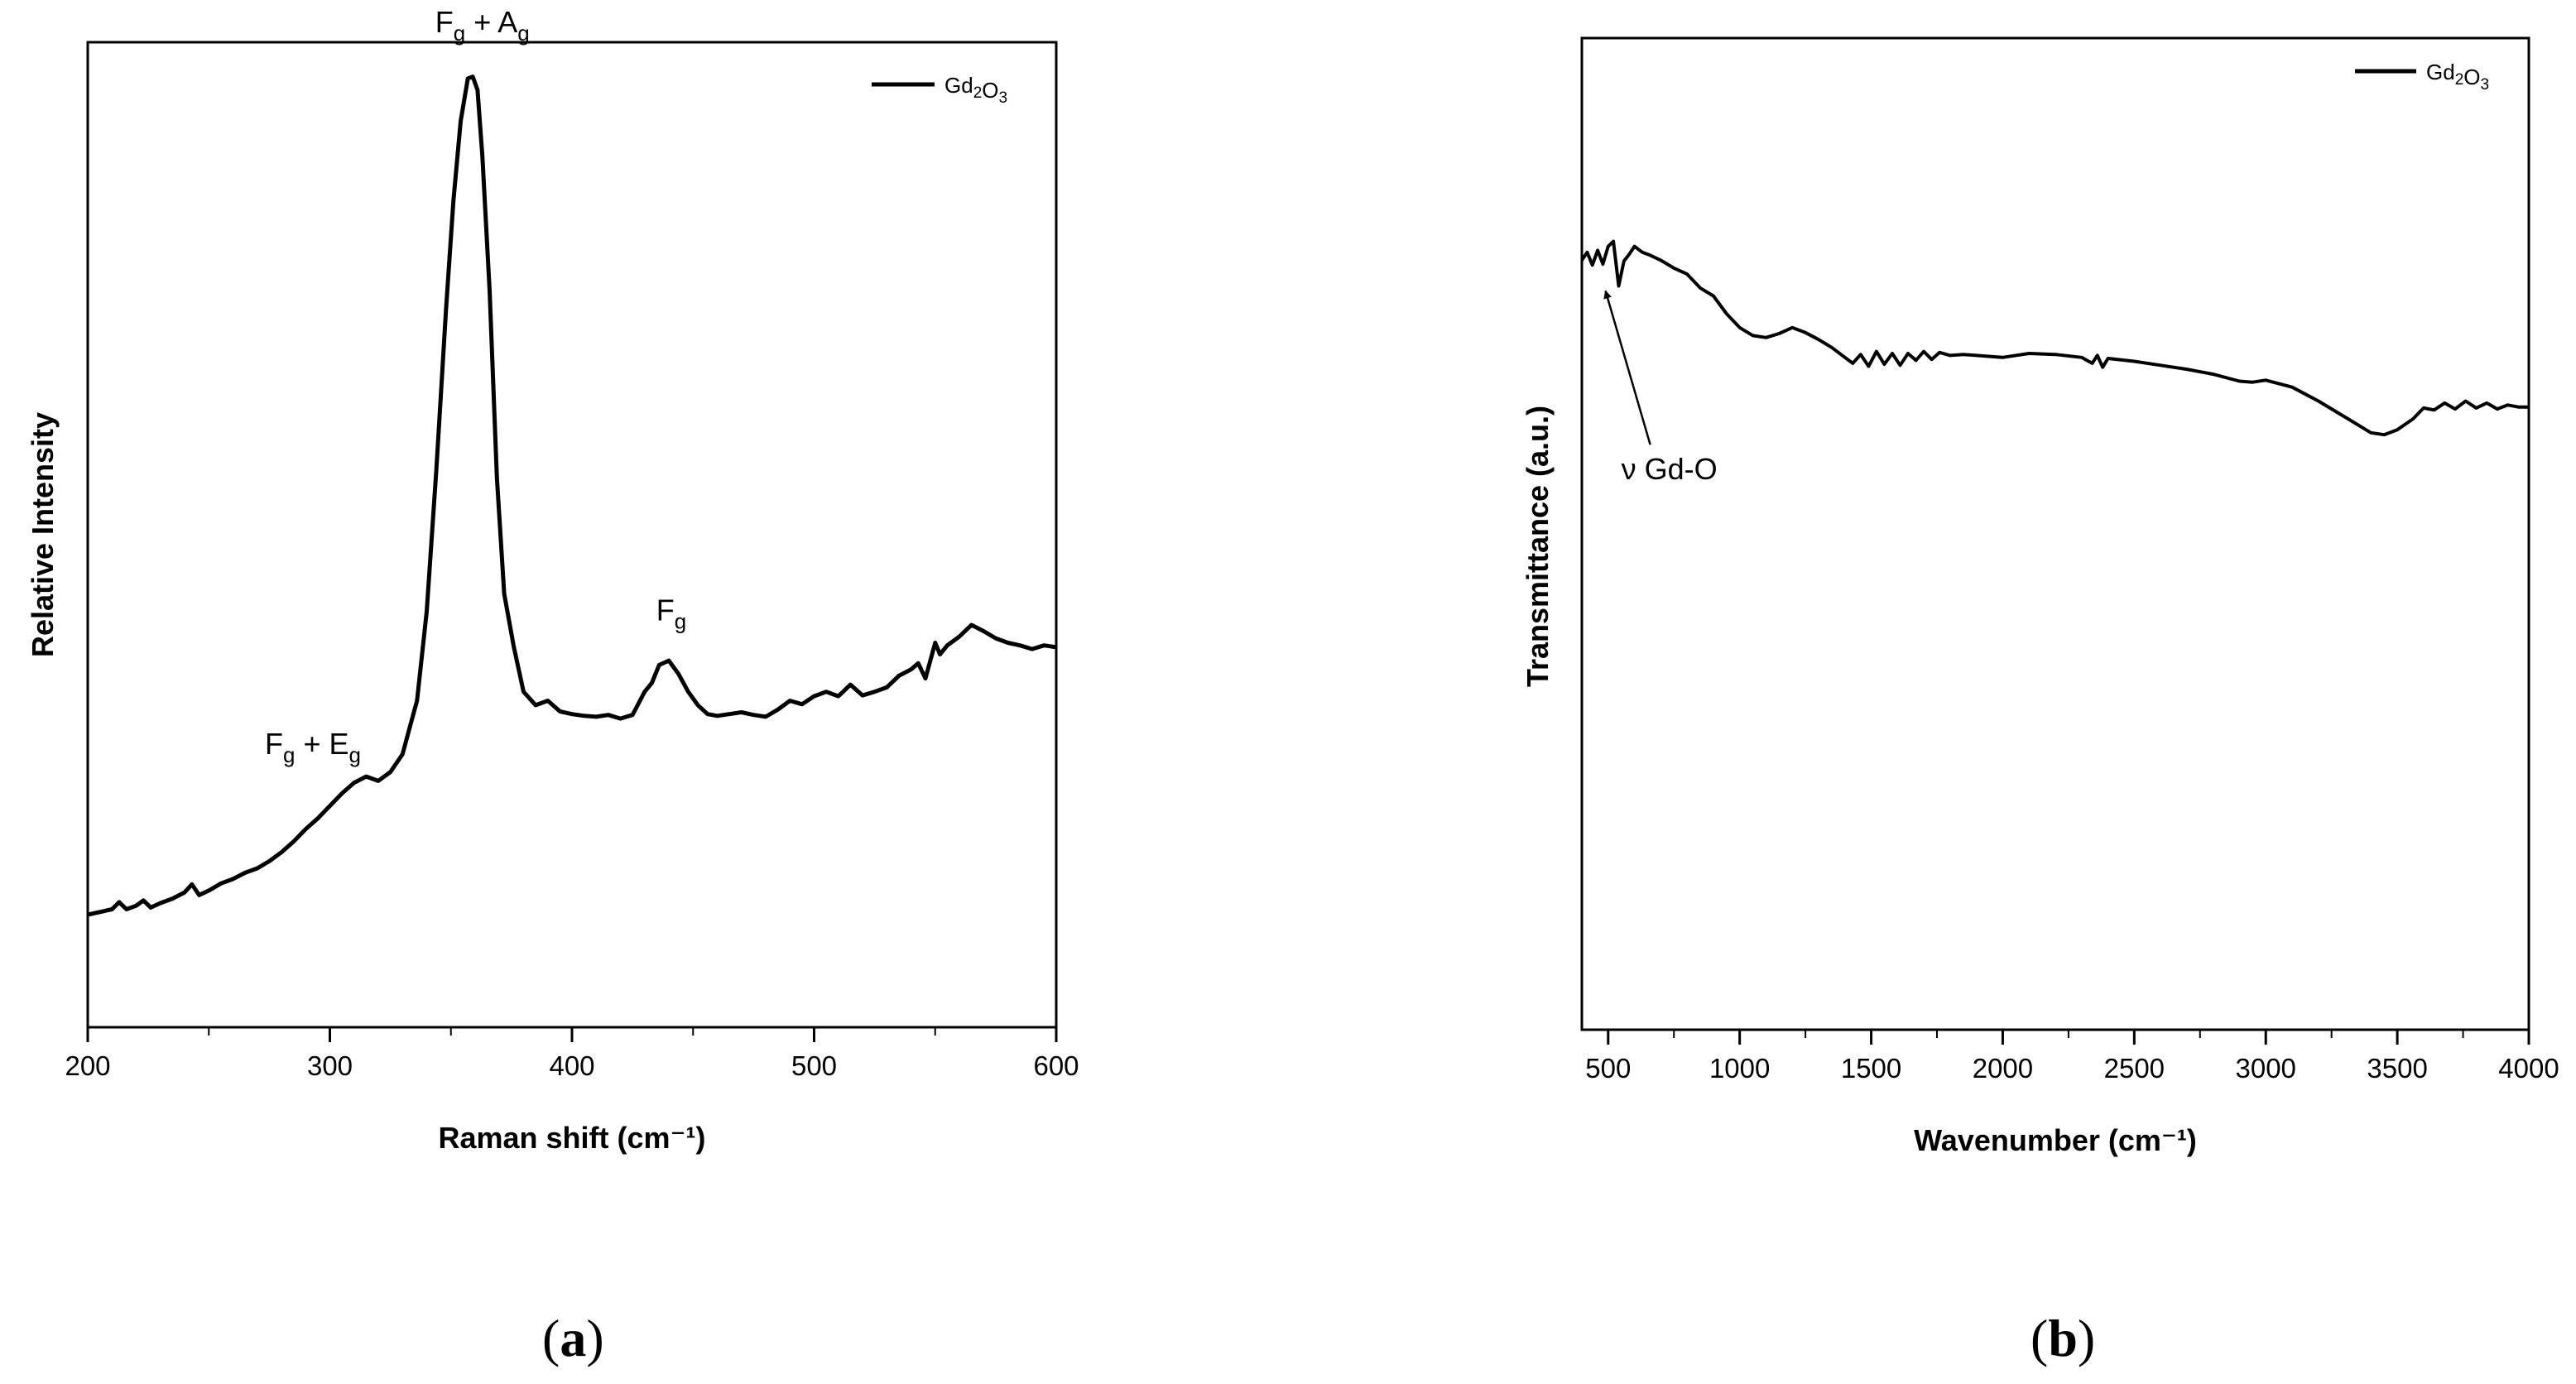  What do you see at coordinates (2054, 338) in the screenshot?
I see `series-line-gd2o3` at bounding box center [2054, 338].